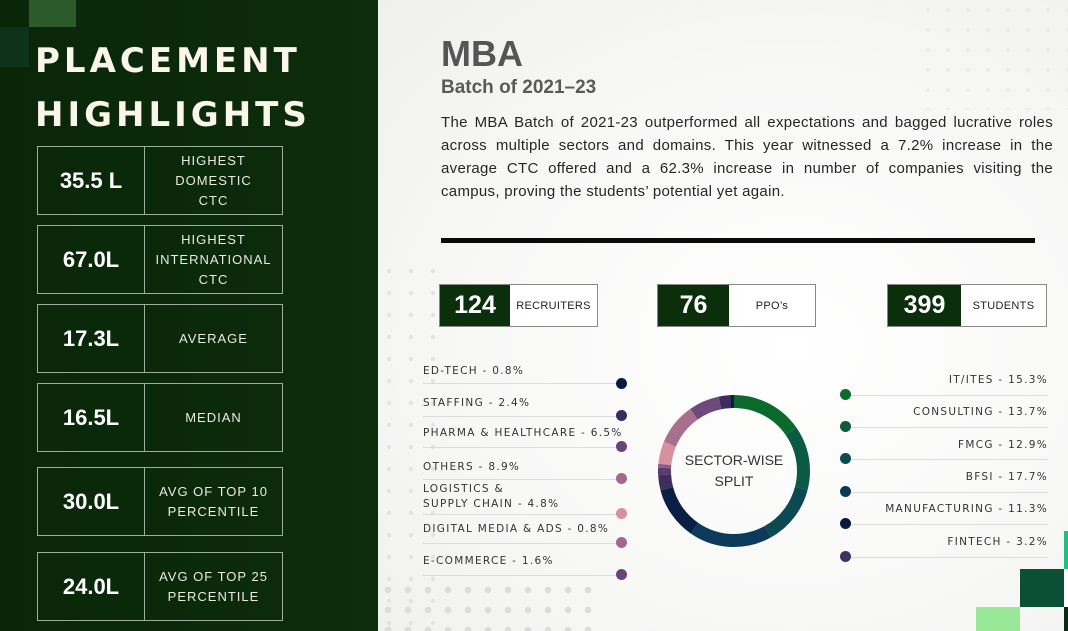  What do you see at coordinates (1003, 305) in the screenshot?
I see `kpi-label: STUDENTS` at bounding box center [1003, 305].